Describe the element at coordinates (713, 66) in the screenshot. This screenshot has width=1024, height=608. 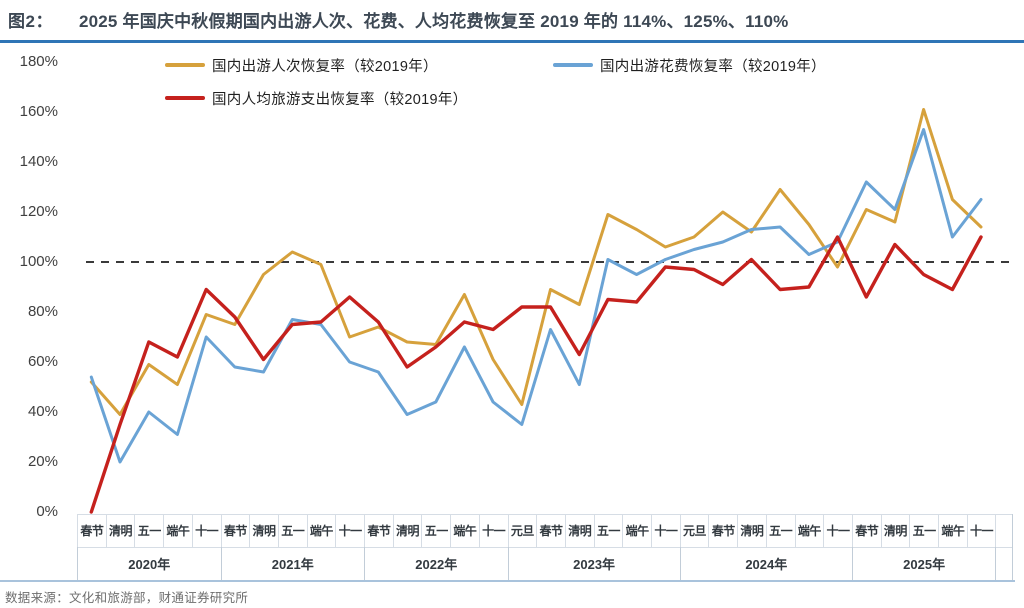
I see `legend-label-spending: 国内出游花费恢复率（较2019年）` at that location.